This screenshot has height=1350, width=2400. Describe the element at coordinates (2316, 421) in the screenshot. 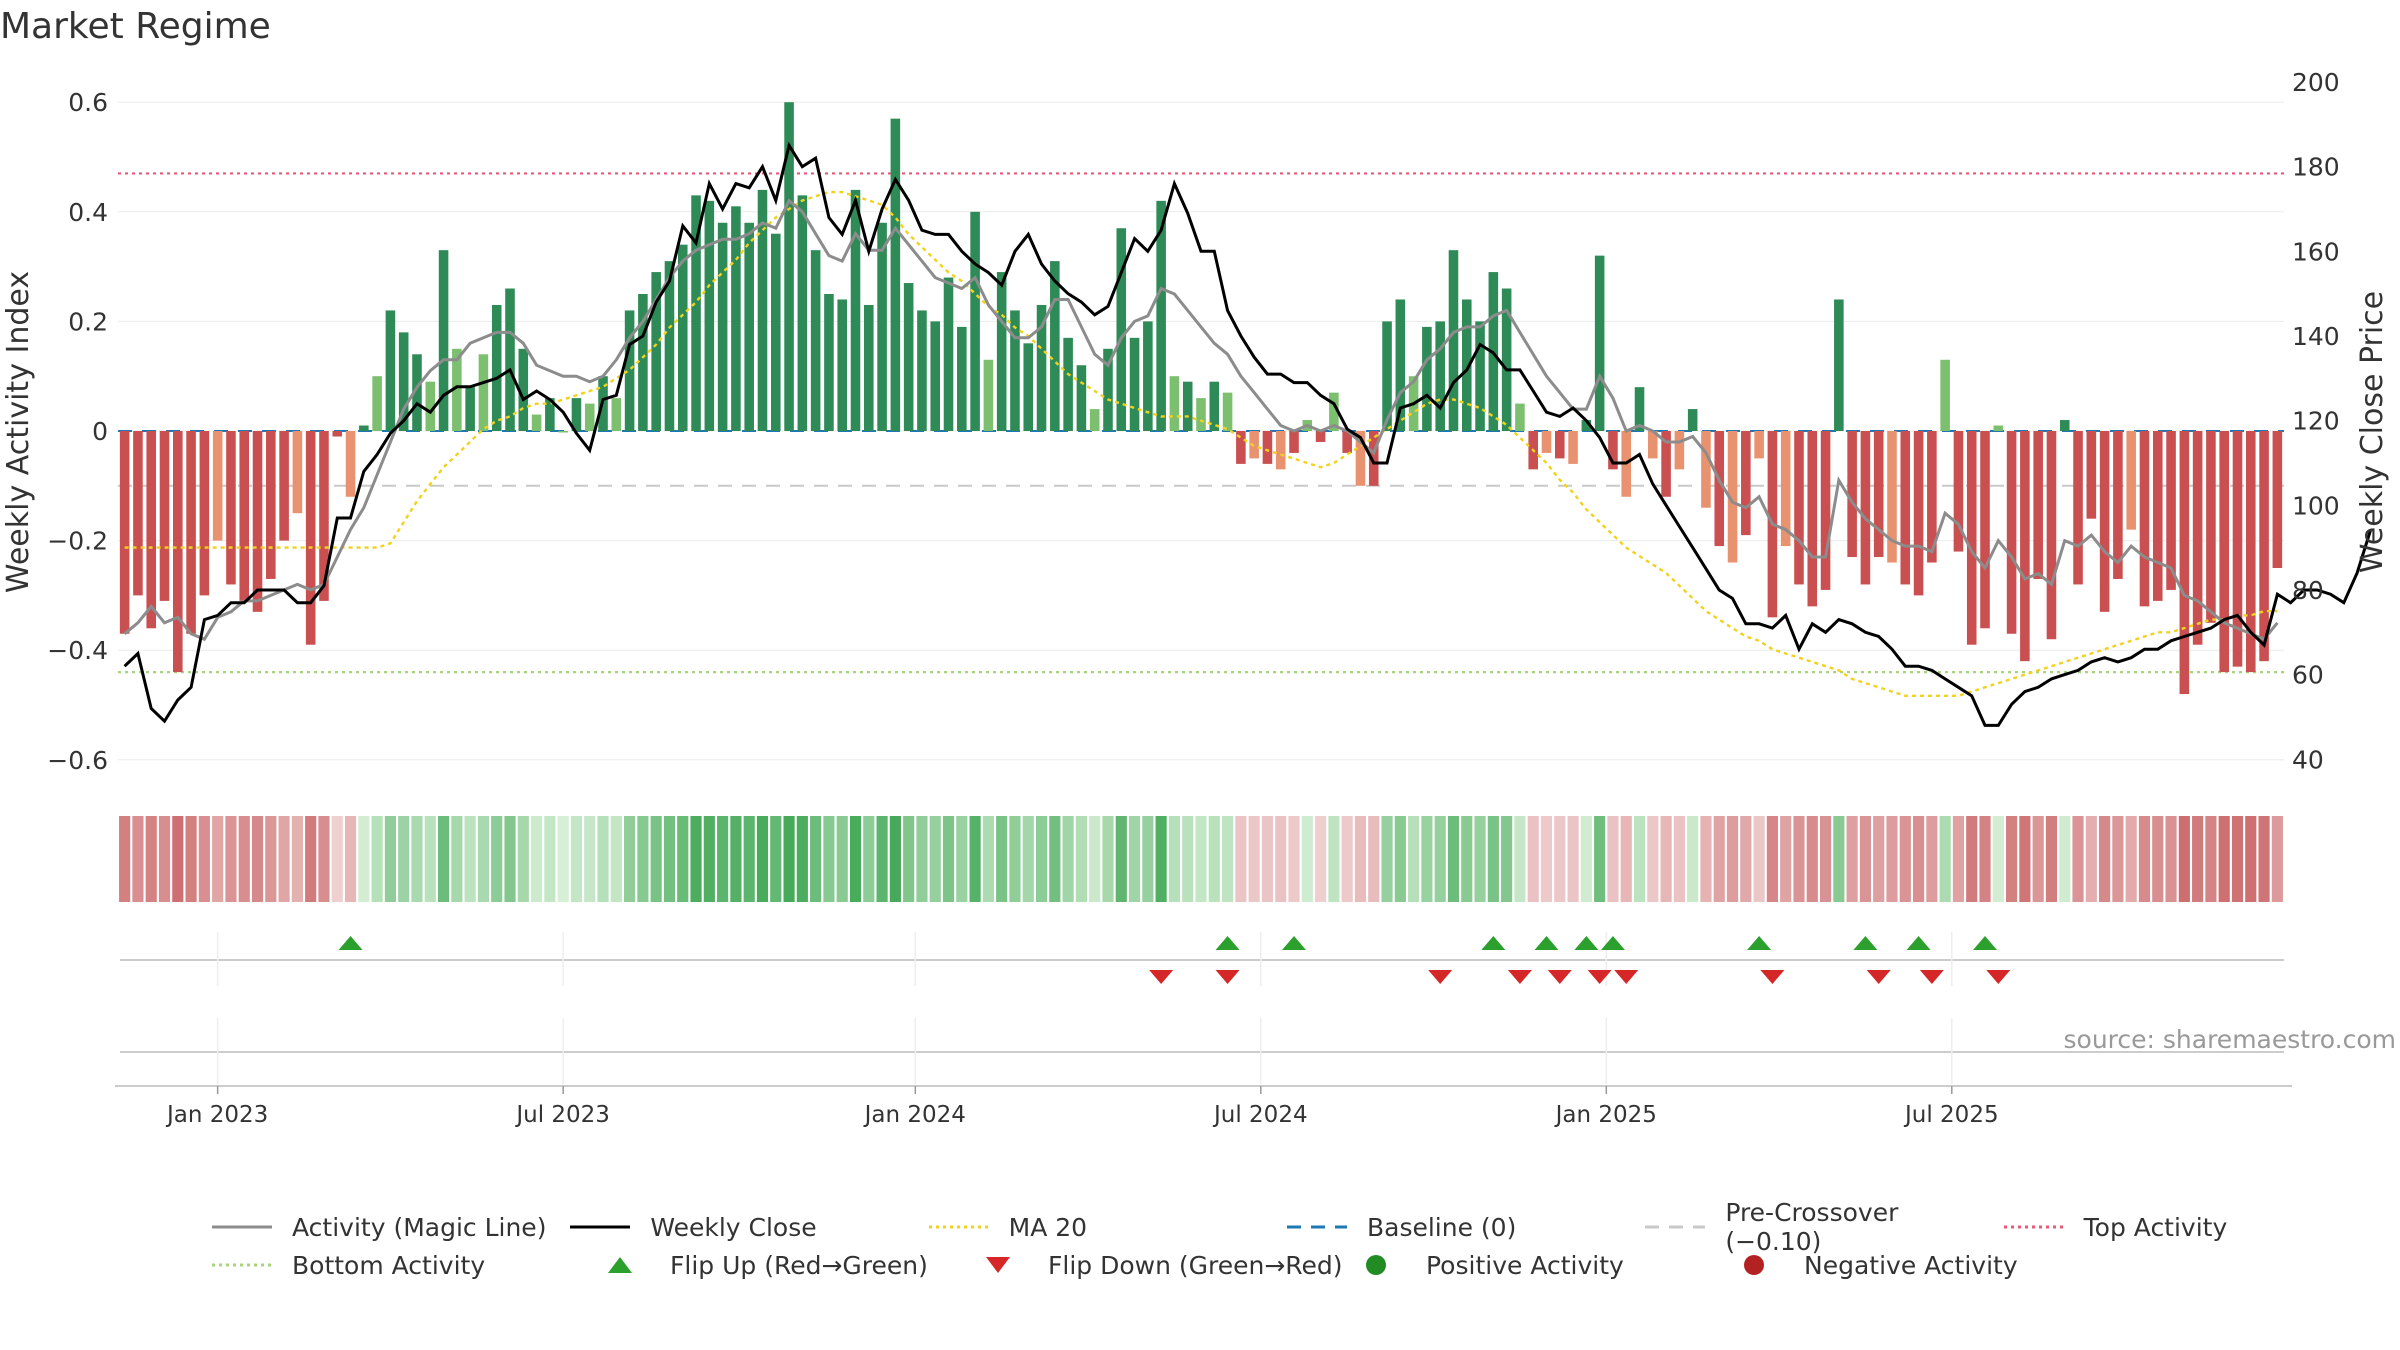

I see `right-tick-label: 120` at that location.